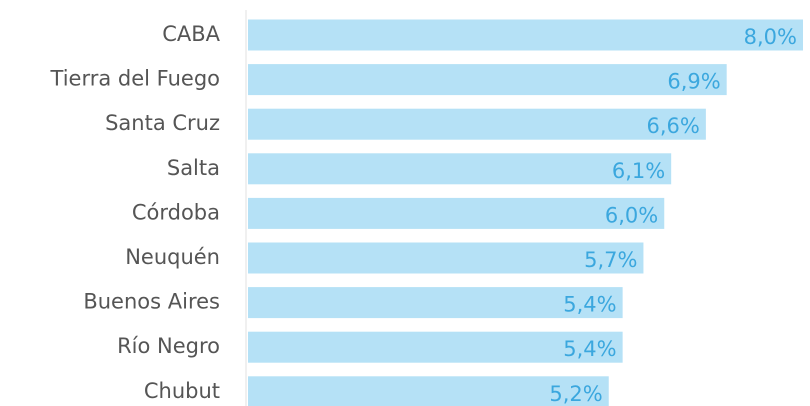  What do you see at coordinates (575, 394) in the screenshot?
I see `value-label: 5,2%` at bounding box center [575, 394].